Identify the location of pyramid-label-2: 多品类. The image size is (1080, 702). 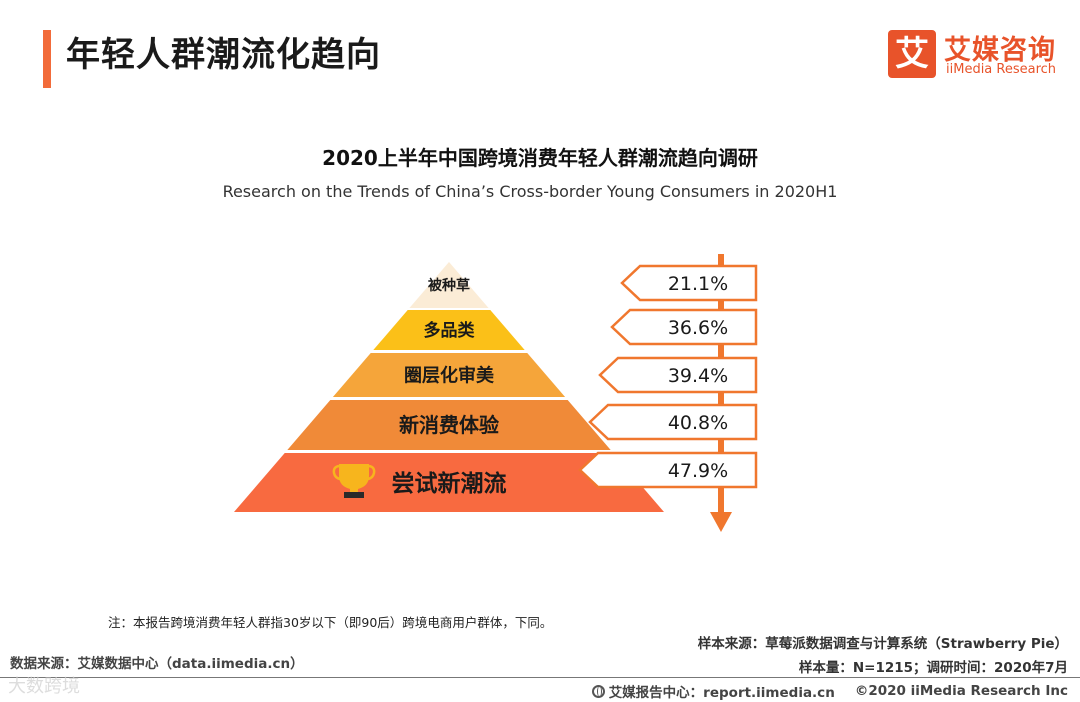
(450, 330).